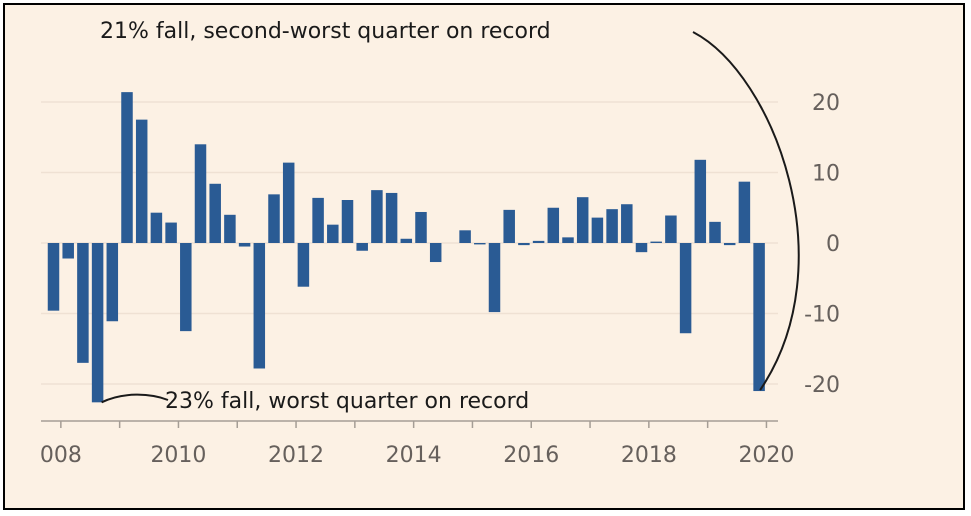 The height and width of the screenshot is (516, 971). What do you see at coordinates (391, 217) in the screenshot?
I see `bar-2013-Q3` at bounding box center [391, 217].